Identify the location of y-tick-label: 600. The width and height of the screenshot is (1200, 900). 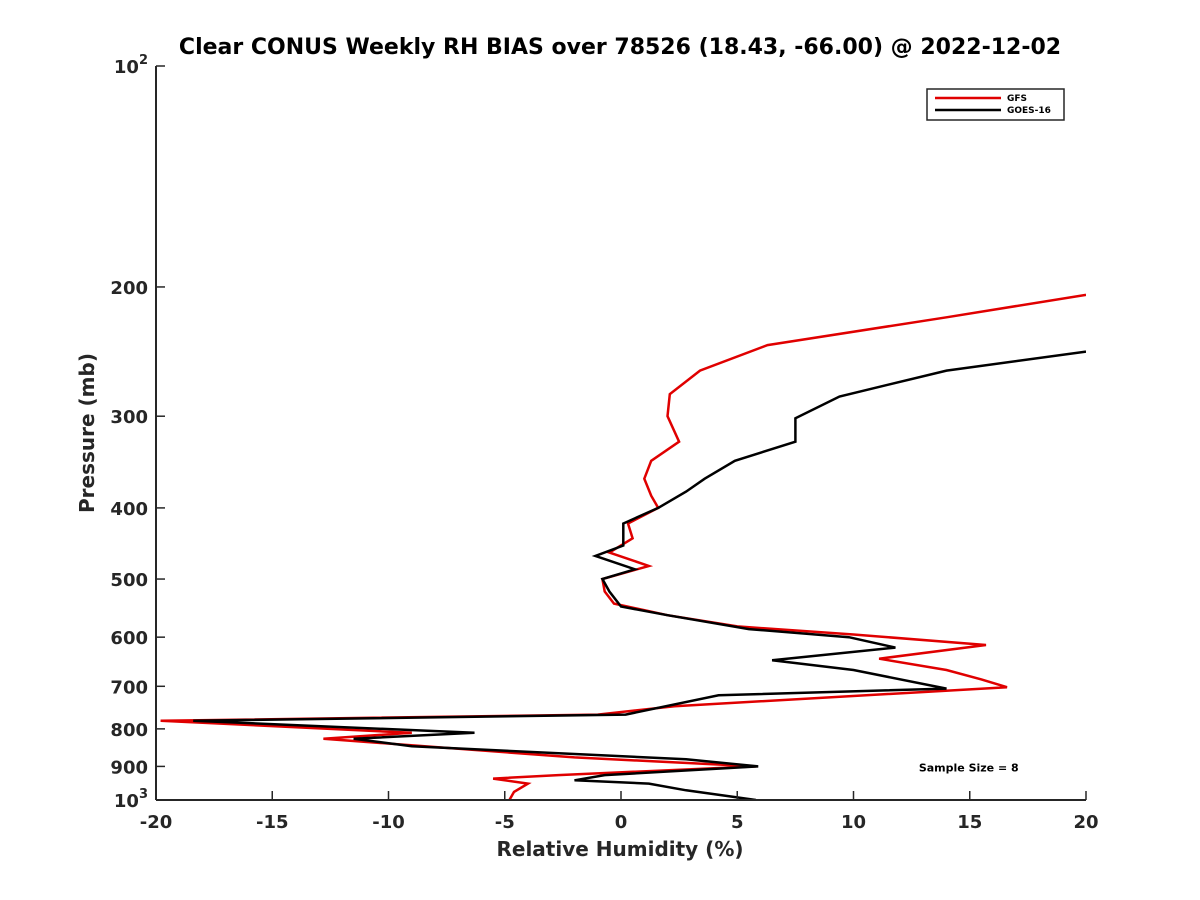
(129, 638).